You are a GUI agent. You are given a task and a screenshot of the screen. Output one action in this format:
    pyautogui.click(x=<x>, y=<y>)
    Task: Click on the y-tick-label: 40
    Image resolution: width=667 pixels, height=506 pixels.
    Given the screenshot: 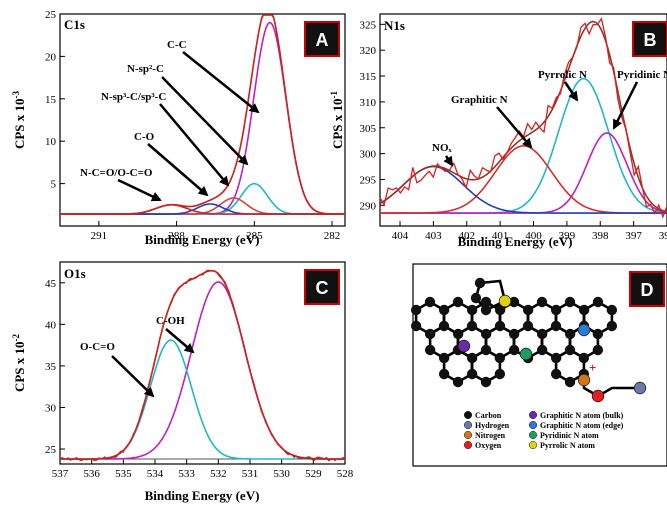 What is the action you would take?
    pyautogui.click(x=51, y=325)
    